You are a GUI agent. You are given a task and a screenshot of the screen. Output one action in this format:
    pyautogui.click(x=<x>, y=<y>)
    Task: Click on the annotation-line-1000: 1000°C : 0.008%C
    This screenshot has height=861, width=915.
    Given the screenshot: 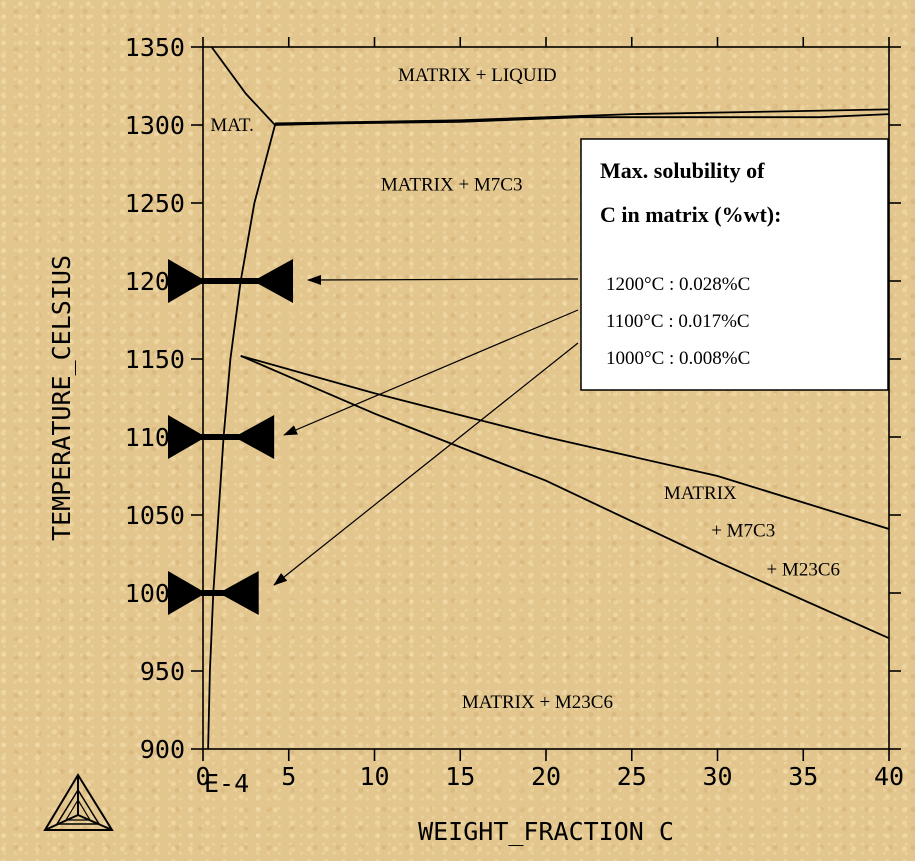 What is the action you would take?
    pyautogui.click(x=678, y=358)
    